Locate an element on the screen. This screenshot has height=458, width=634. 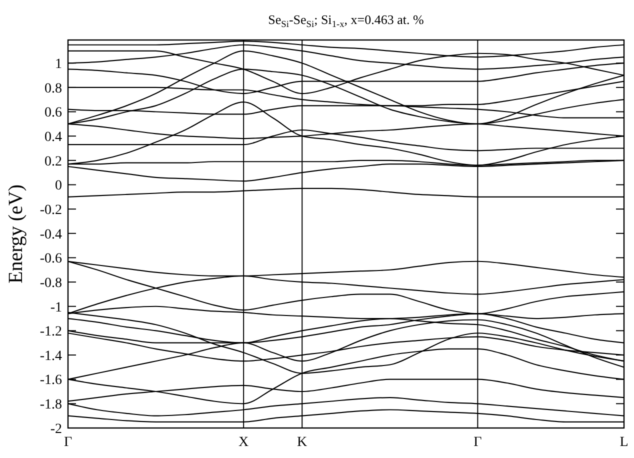
x-tick-label: K is located at coordinates (302, 442).